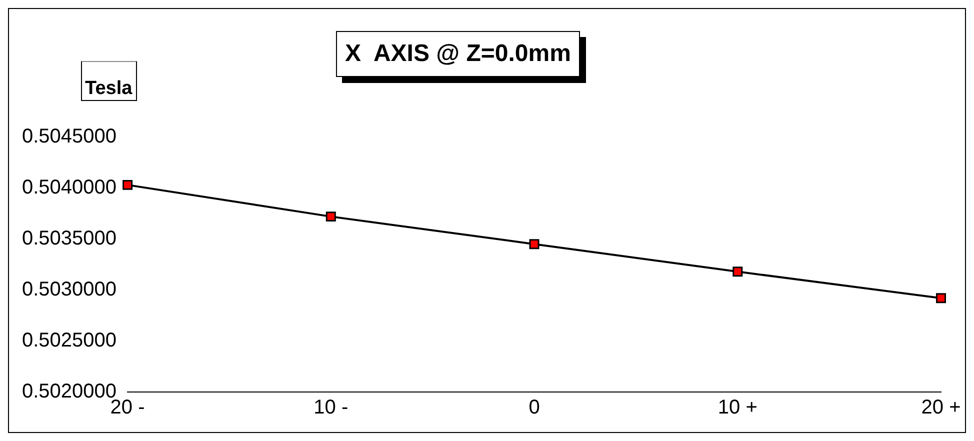 The image size is (974, 441). I want to click on x-tick-label: 0, so click(534, 407).